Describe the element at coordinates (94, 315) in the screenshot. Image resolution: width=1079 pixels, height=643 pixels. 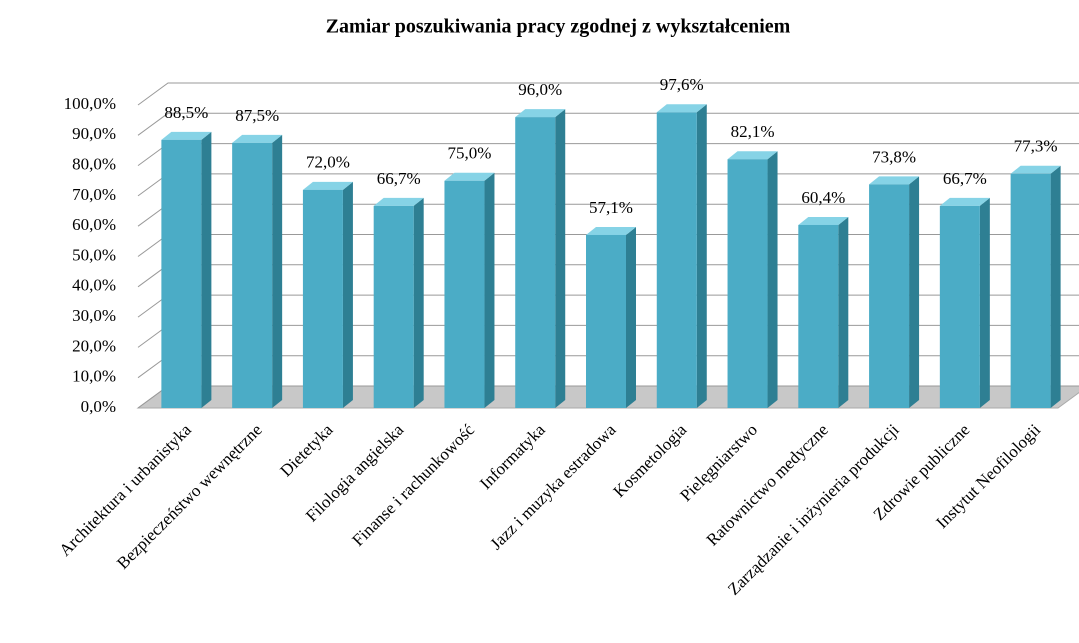
I see `y-tick-label: 30,0%` at that location.